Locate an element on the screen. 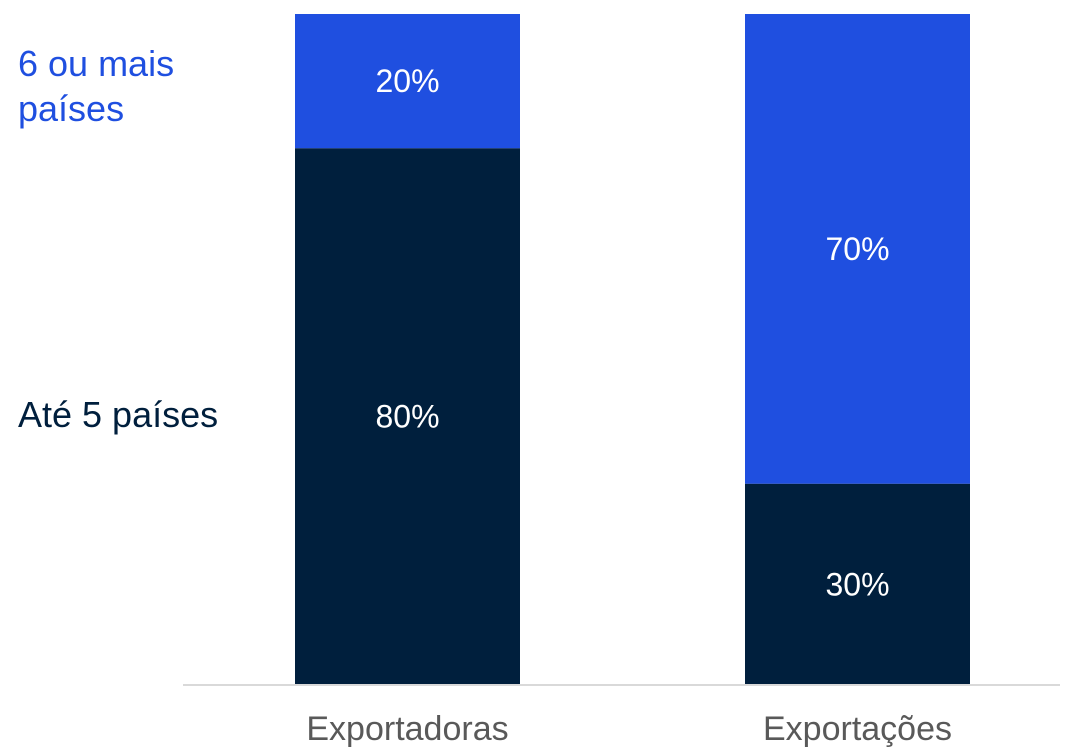  data-label-exportacoes-6-ou-mais-paises: 70% is located at coordinates (857, 249).